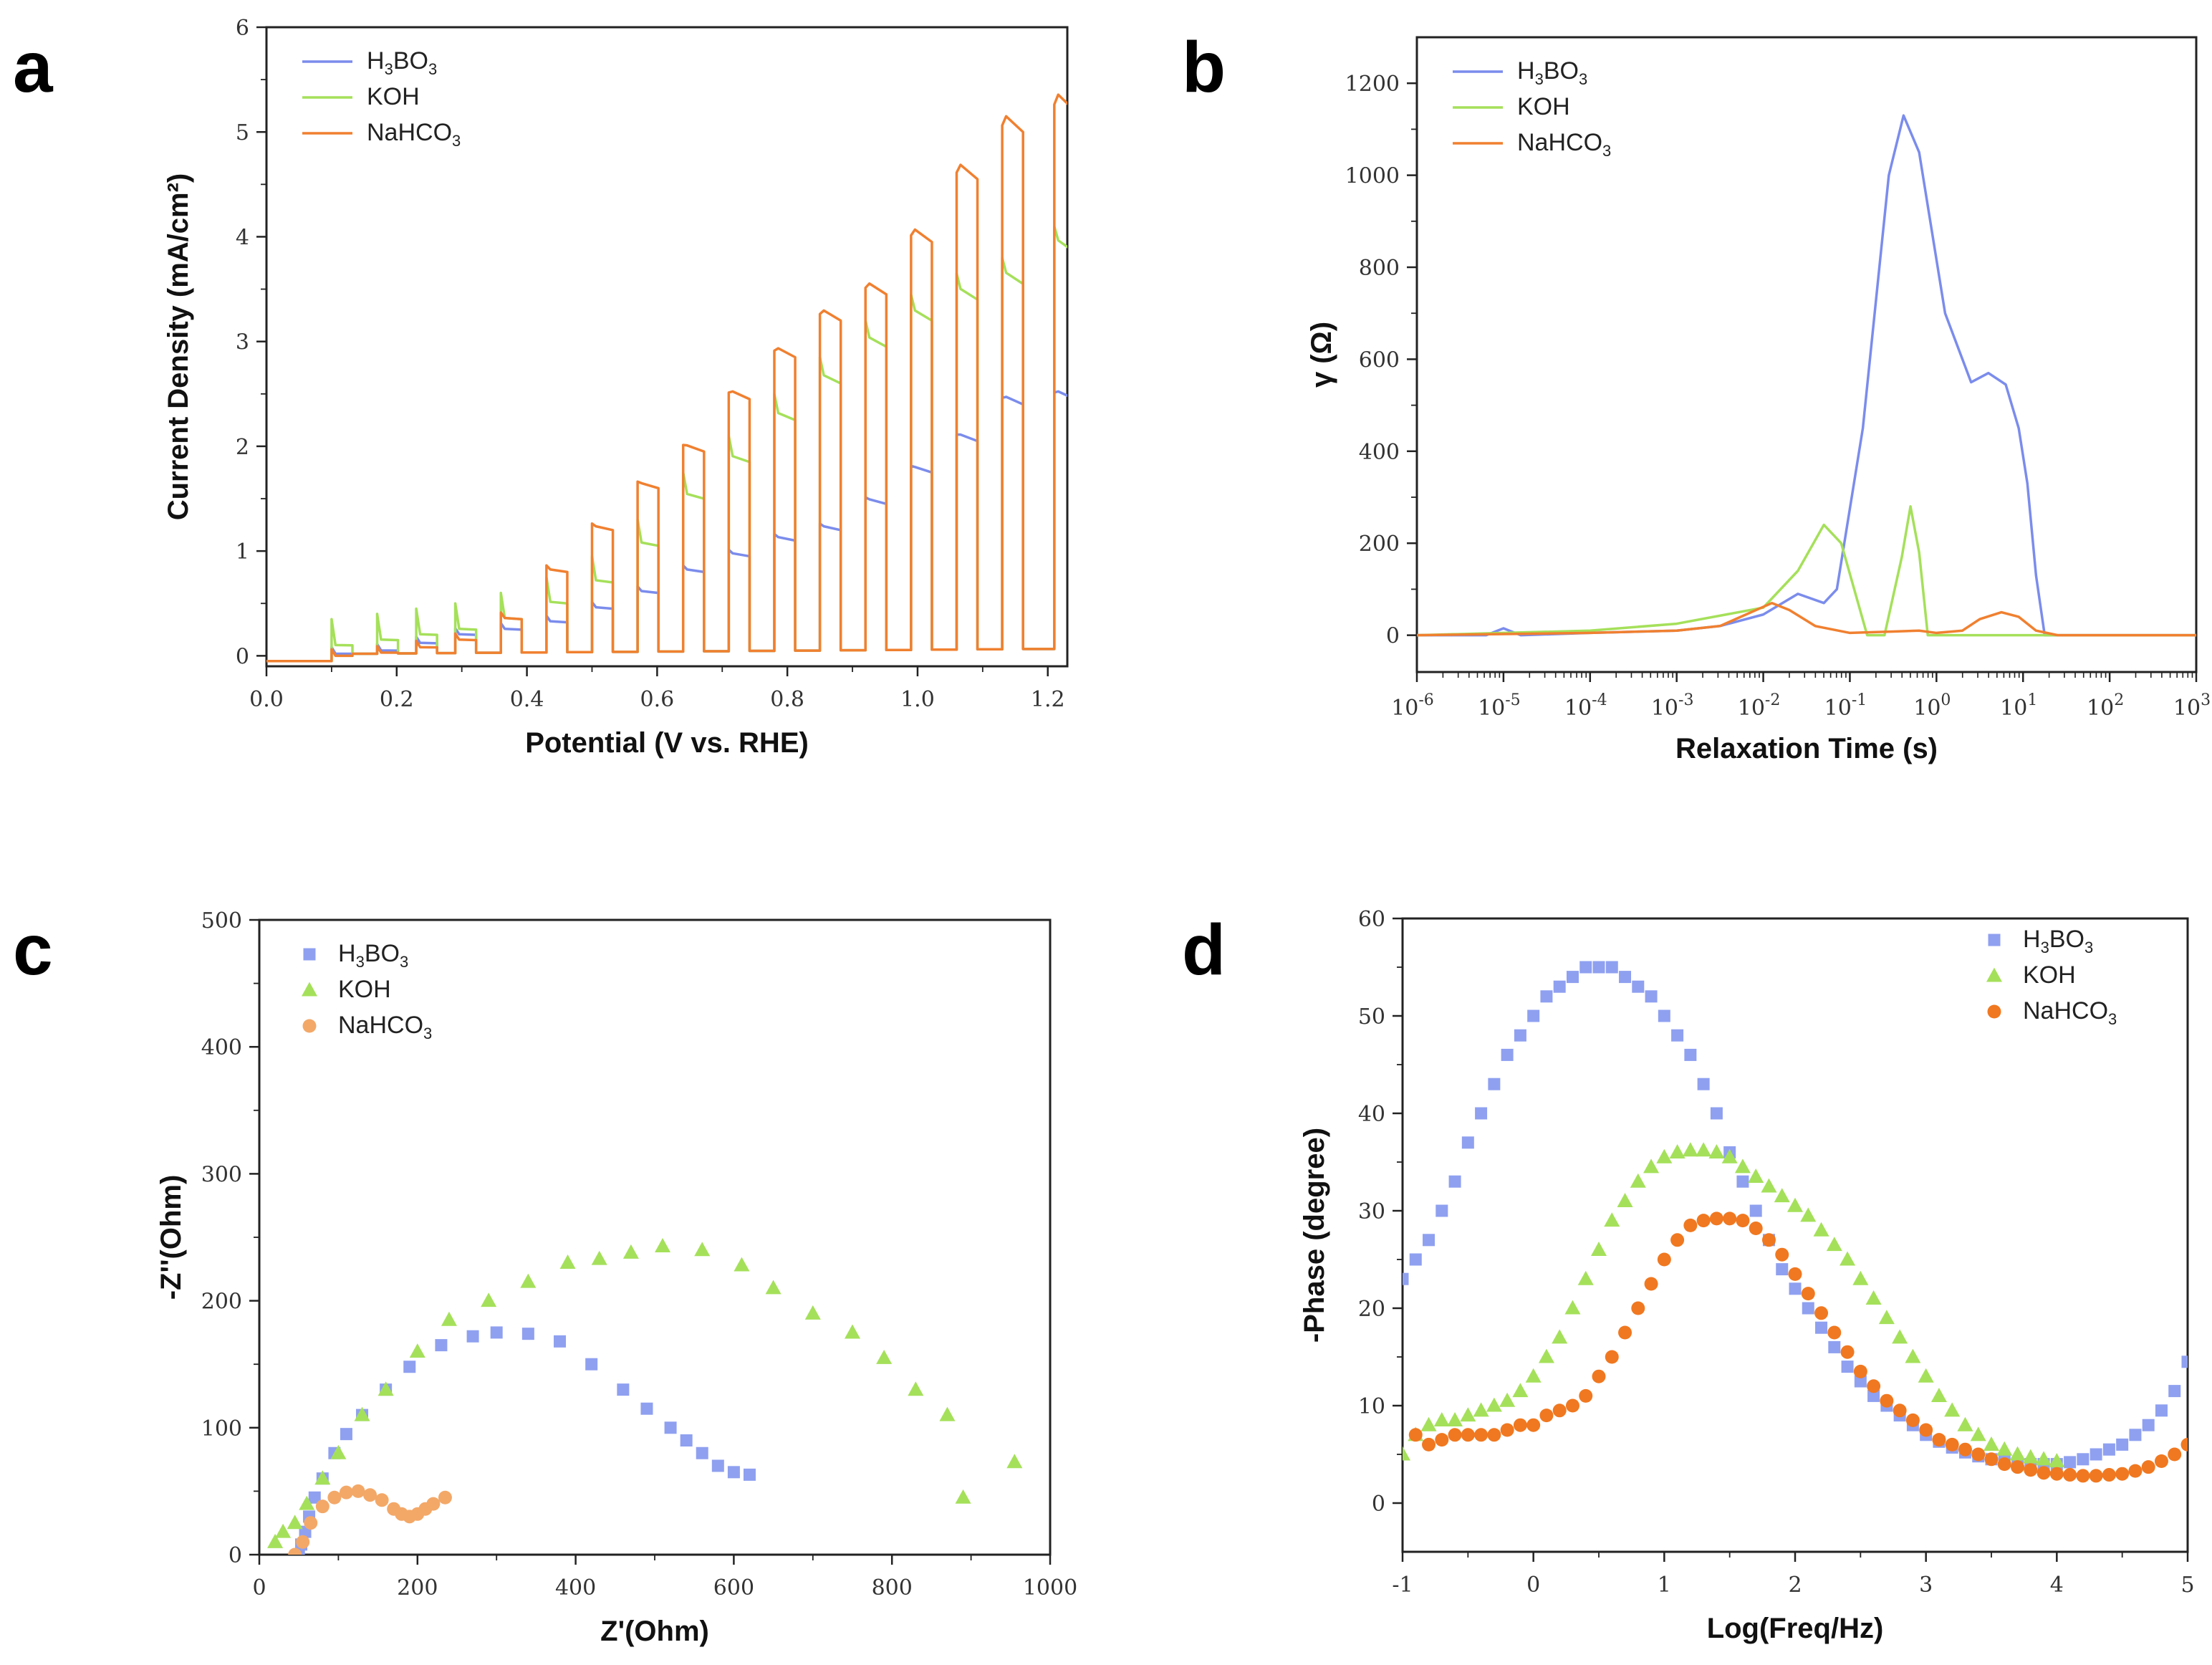 The height and width of the screenshot is (1665, 2212). Describe the element at coordinates (1499, 706) in the screenshot. I see `x-tick-label: 10⁻⁵` at that location.